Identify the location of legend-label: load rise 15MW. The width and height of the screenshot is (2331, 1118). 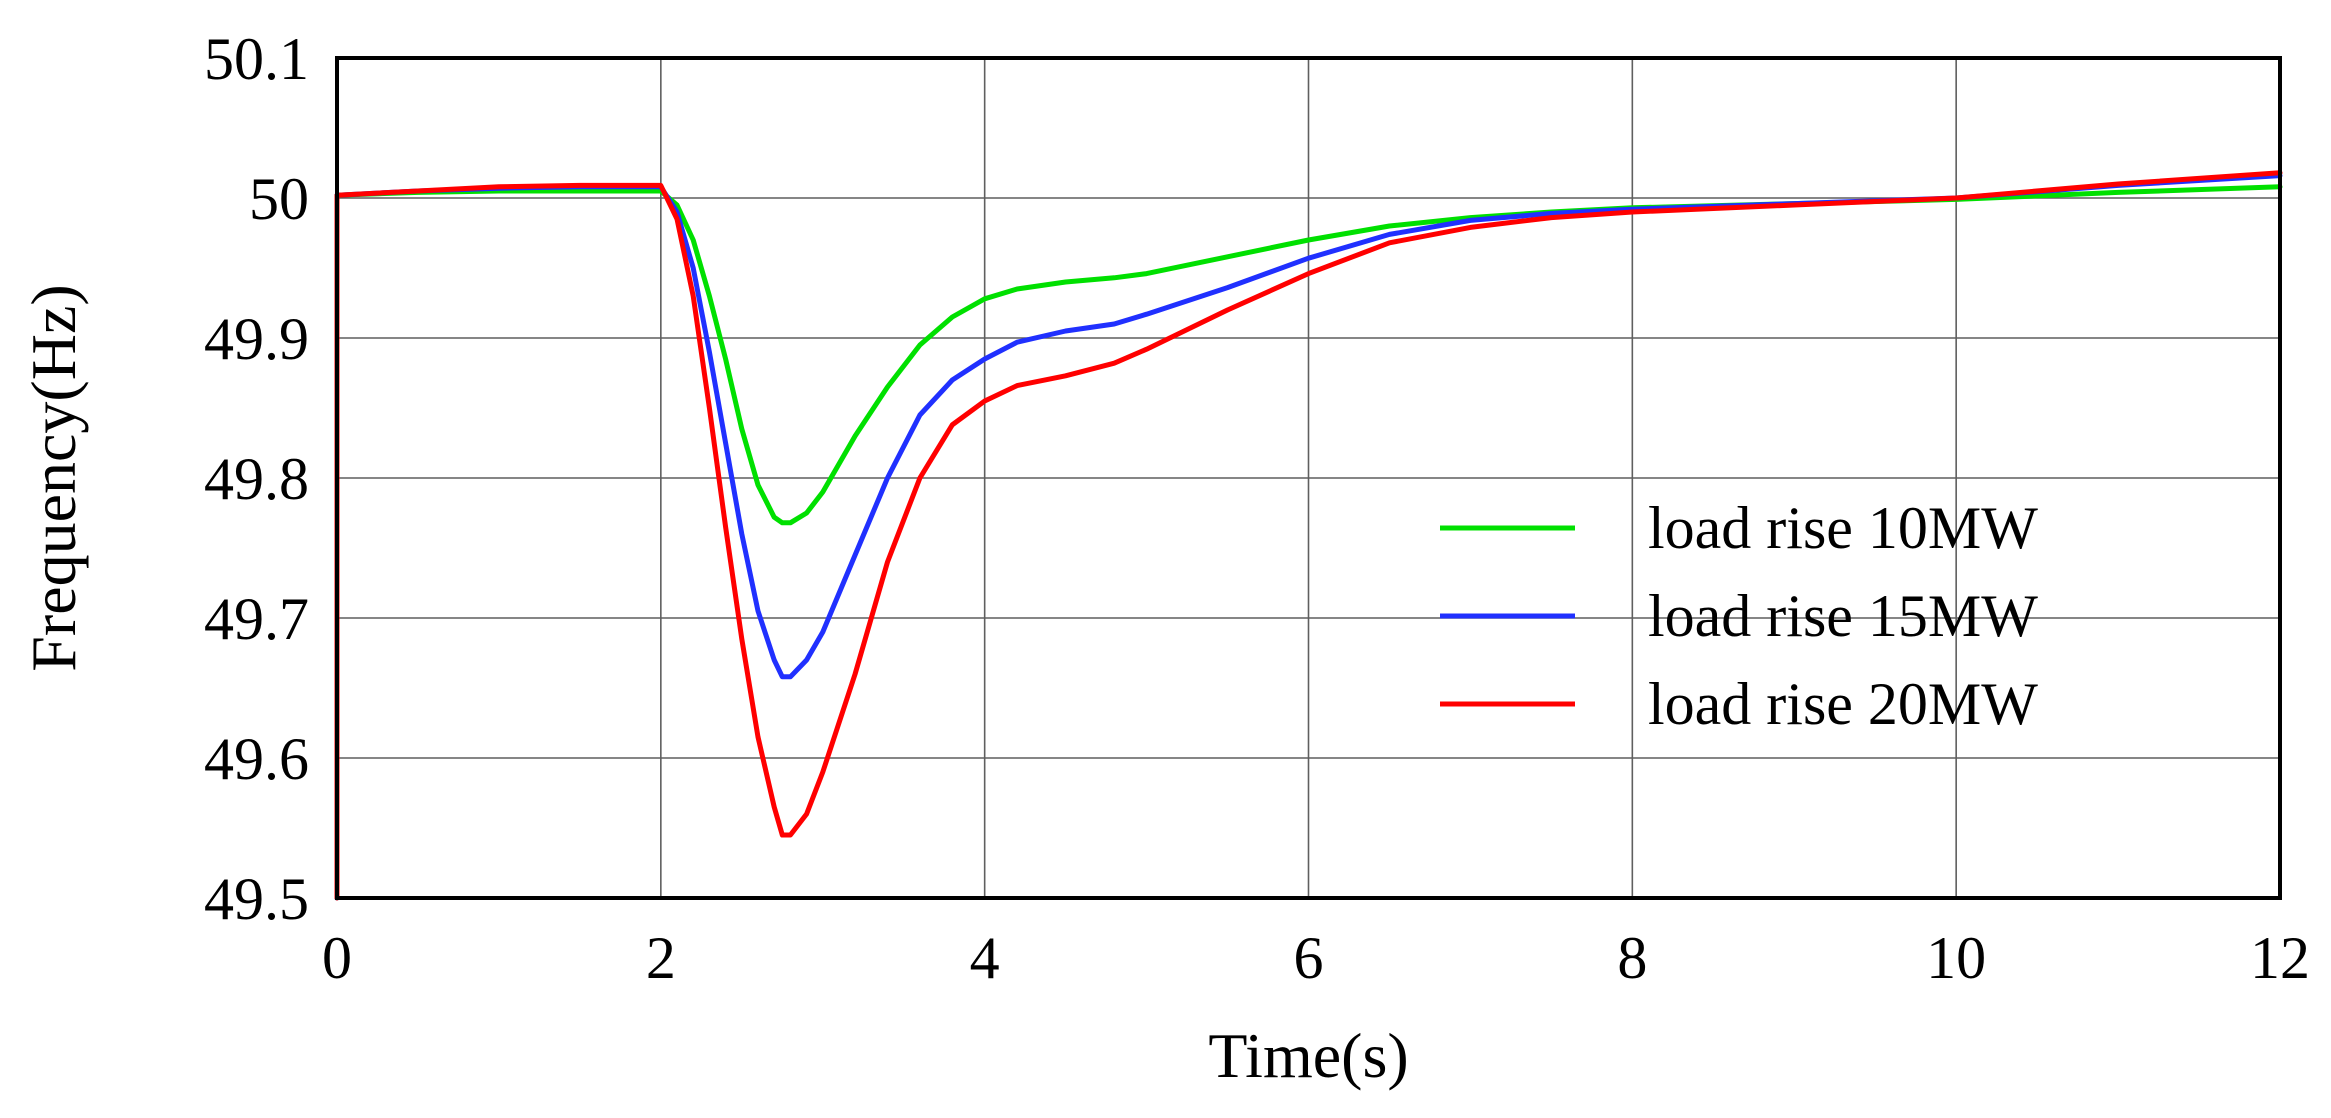
(1843, 616).